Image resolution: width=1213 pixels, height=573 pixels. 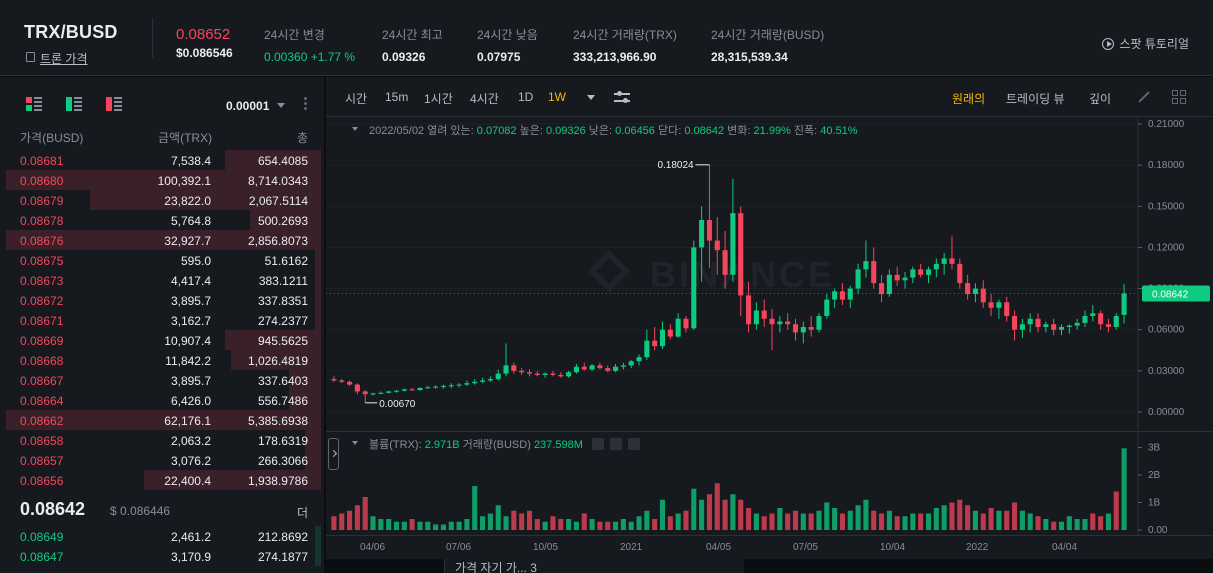 What do you see at coordinates (282, 381) in the screenshot?
I see `total-cell: 337.6403` at bounding box center [282, 381].